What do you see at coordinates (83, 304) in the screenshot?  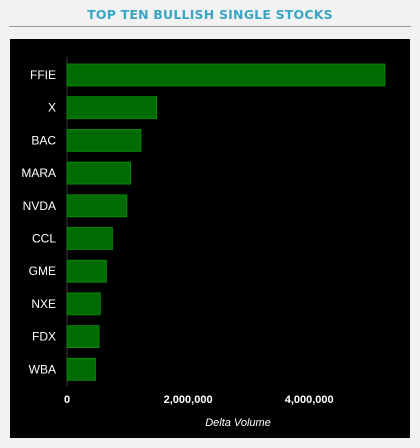 I see `bar-nxe` at bounding box center [83, 304].